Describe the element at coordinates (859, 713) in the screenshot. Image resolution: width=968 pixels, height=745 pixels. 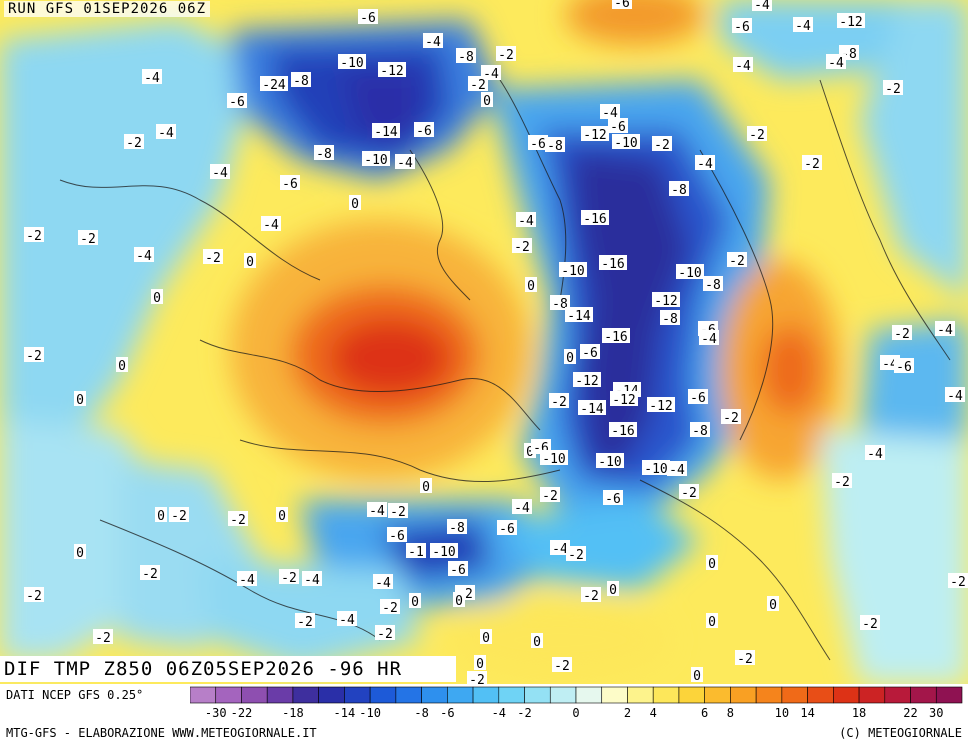
I see `legend-tick-label: 18` at that location.